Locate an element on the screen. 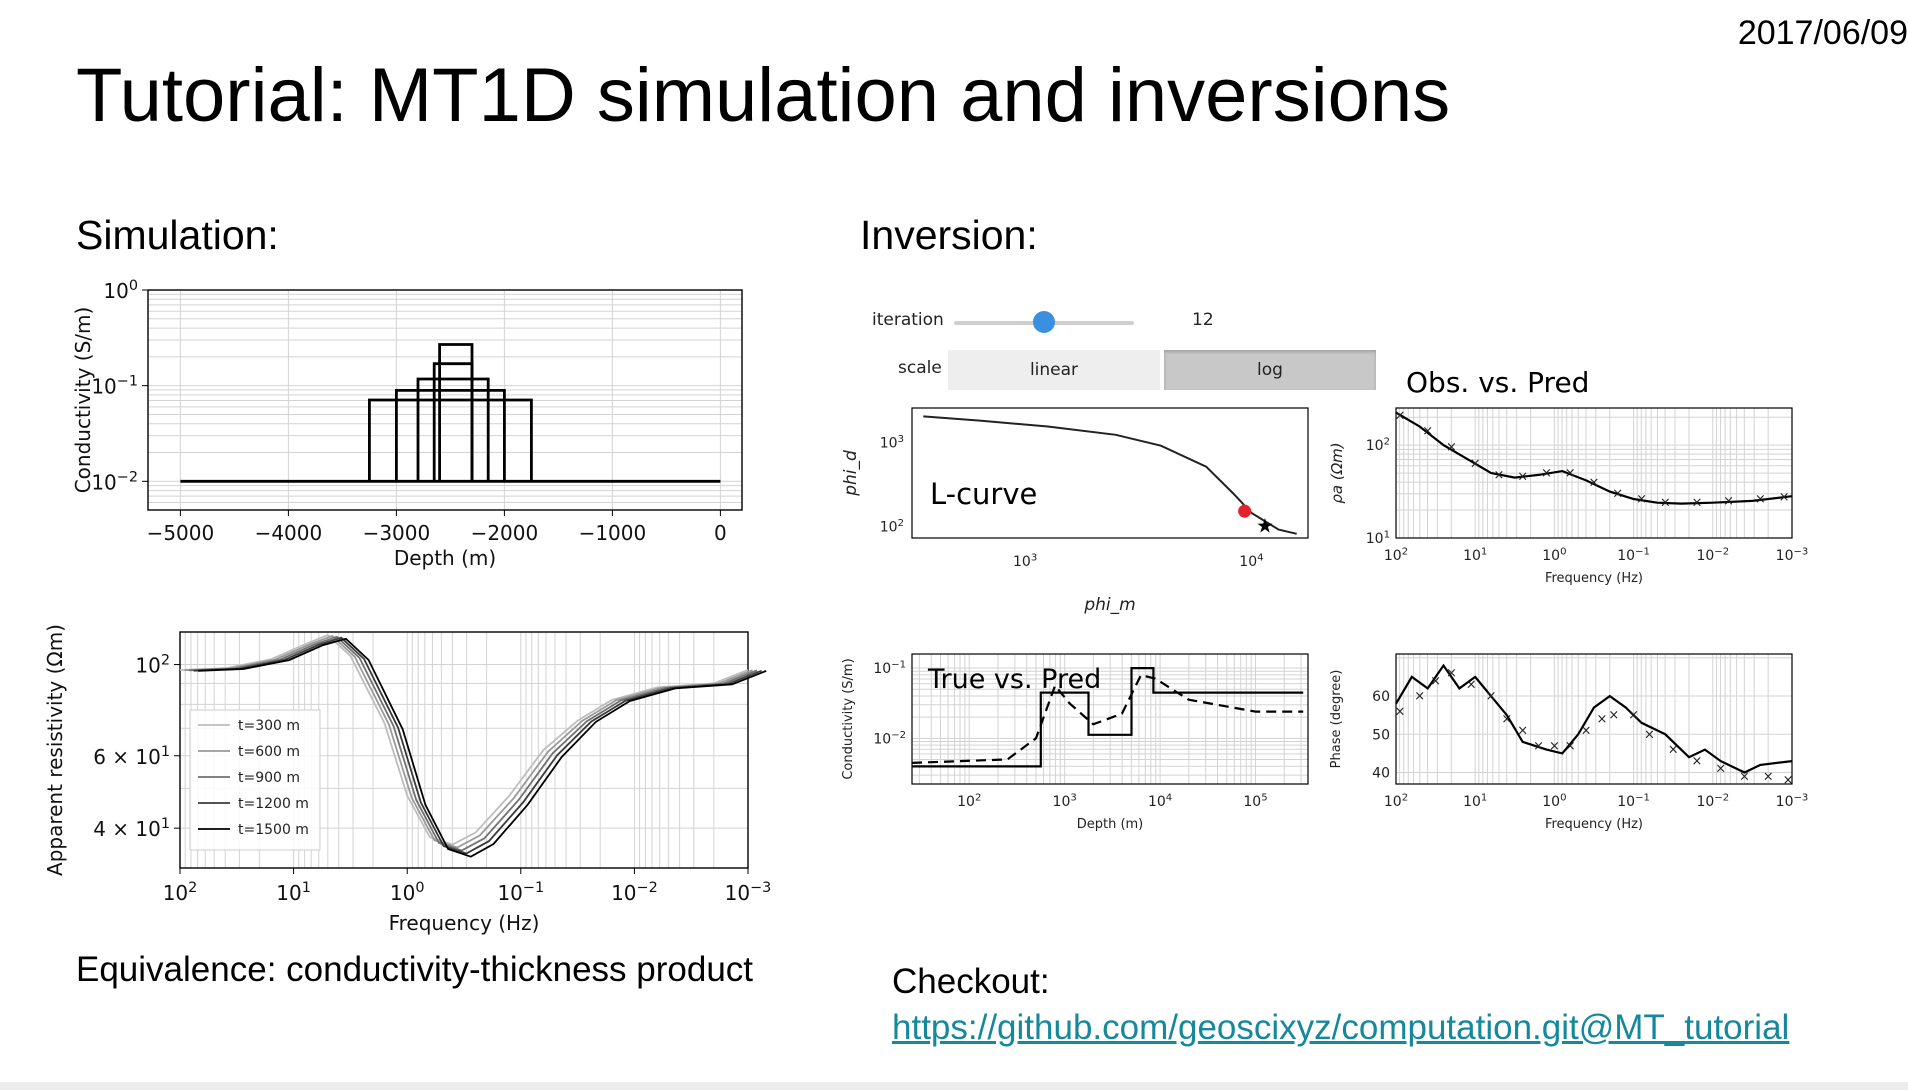 The height and width of the screenshot is (1090, 1908). legend-entry: t=1500 m is located at coordinates (273, 830).